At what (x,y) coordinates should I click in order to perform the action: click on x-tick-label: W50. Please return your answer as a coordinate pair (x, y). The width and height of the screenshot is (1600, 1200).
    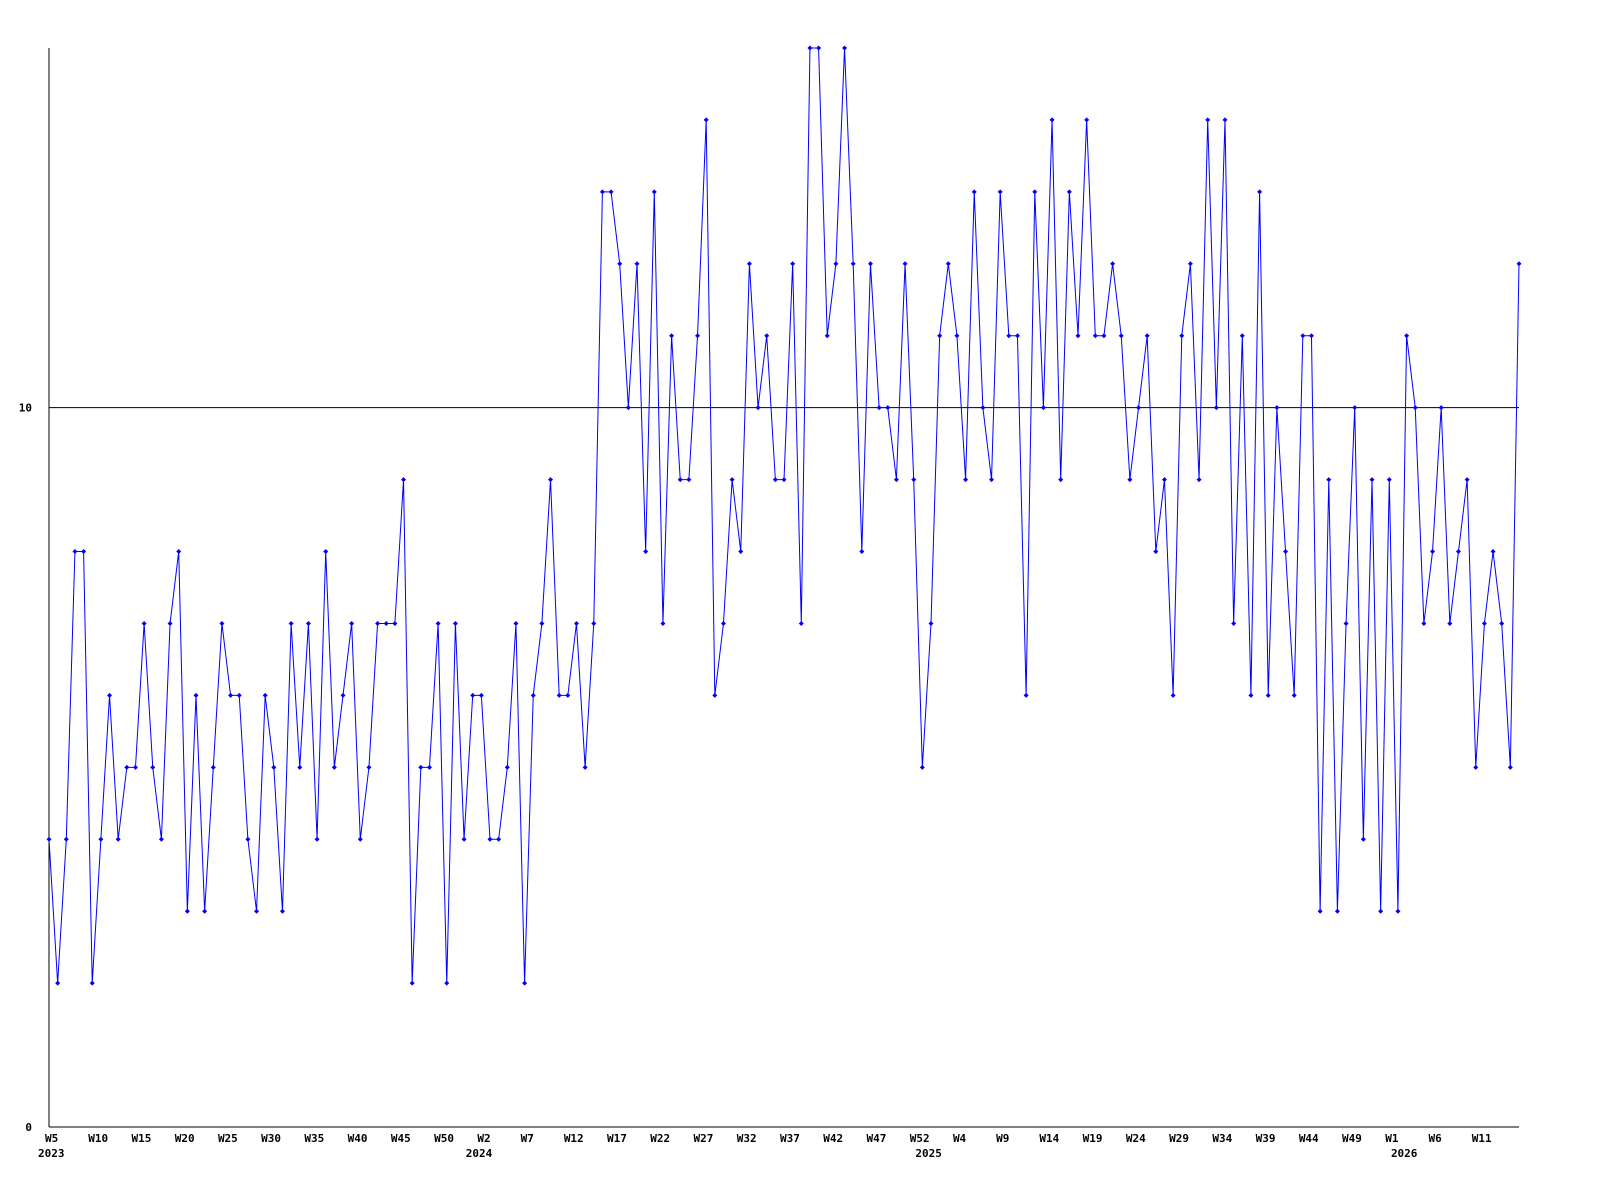
    Looking at the image, I should click on (444, 1138).